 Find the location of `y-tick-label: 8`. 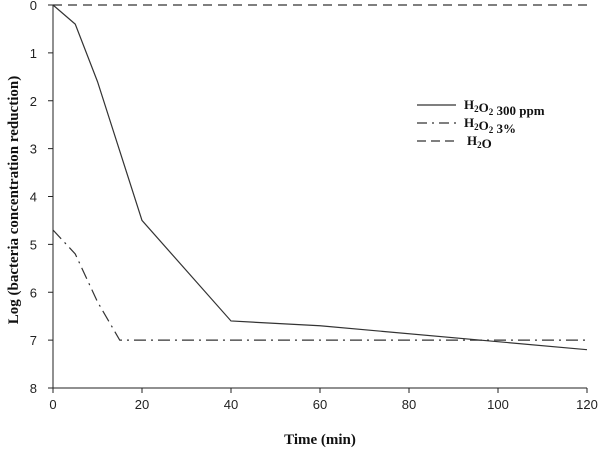

y-tick-label: 8 is located at coordinates (33, 388).